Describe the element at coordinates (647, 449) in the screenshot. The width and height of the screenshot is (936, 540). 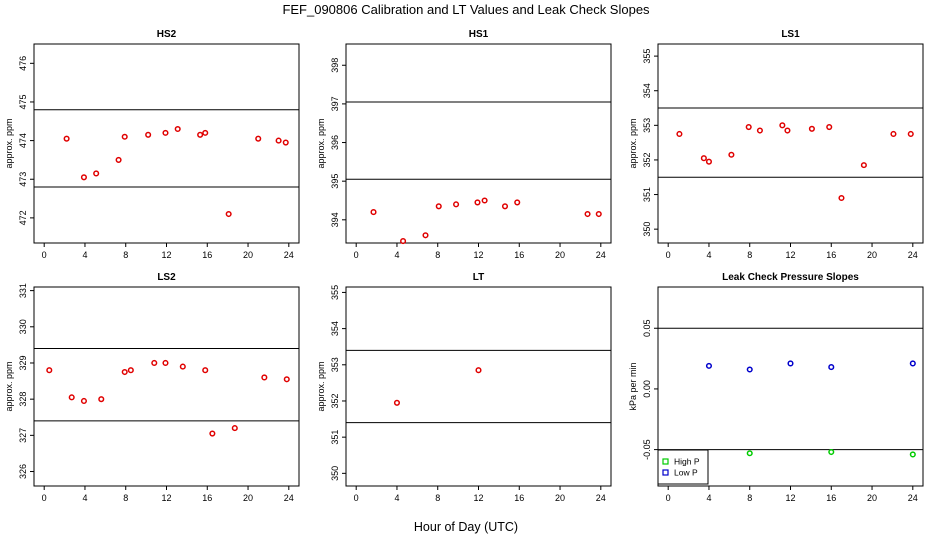
I see `y-tick-label: -0.05` at that location.